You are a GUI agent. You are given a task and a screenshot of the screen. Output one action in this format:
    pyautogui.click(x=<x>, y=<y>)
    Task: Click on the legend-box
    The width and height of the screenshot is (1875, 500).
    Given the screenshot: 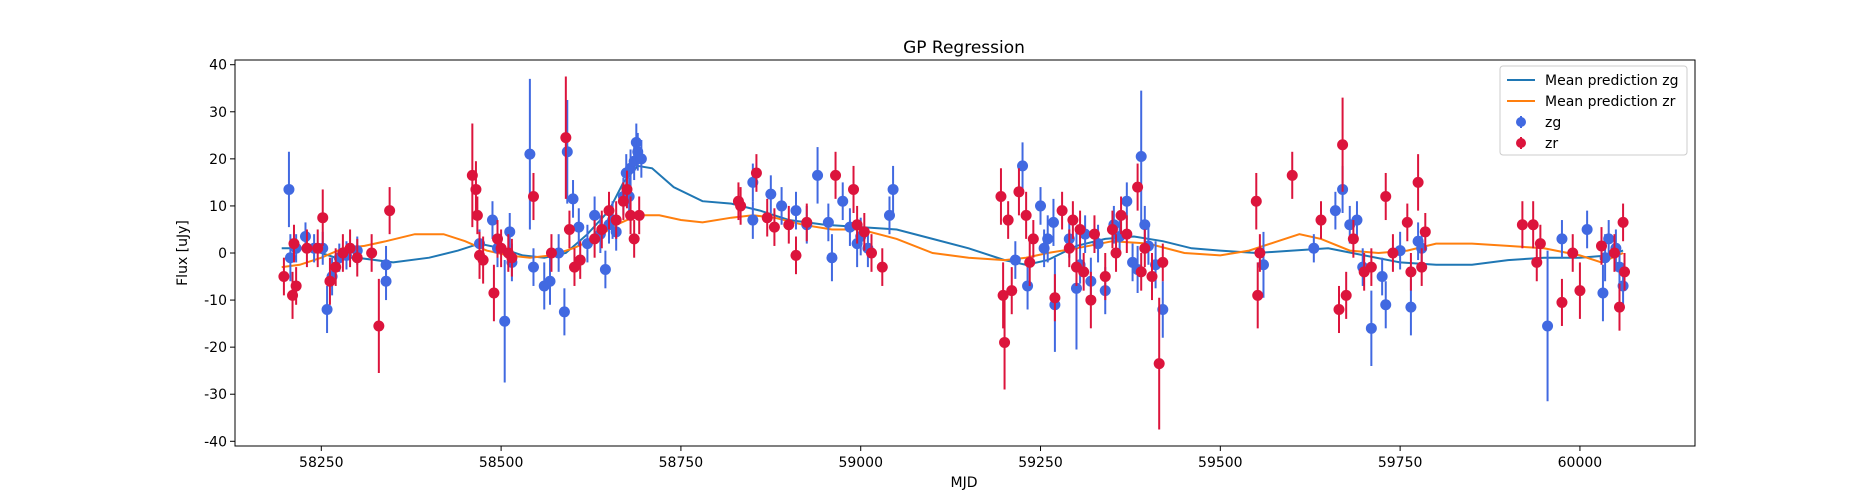 What is the action you would take?
    pyautogui.click(x=1593, y=110)
    